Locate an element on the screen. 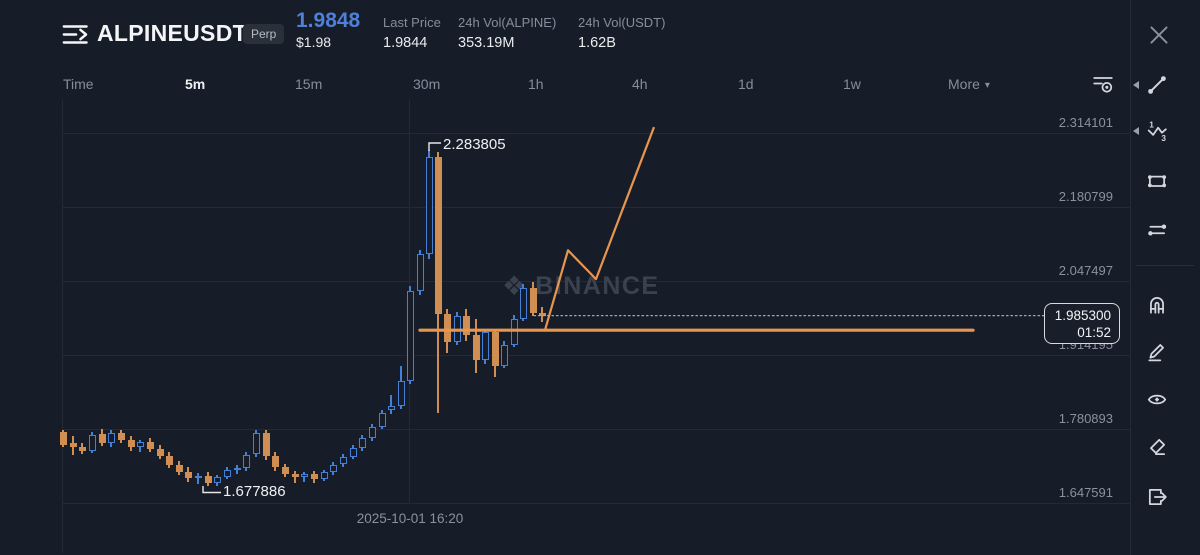  mark-price: 1.9848 is located at coordinates (328, 20).